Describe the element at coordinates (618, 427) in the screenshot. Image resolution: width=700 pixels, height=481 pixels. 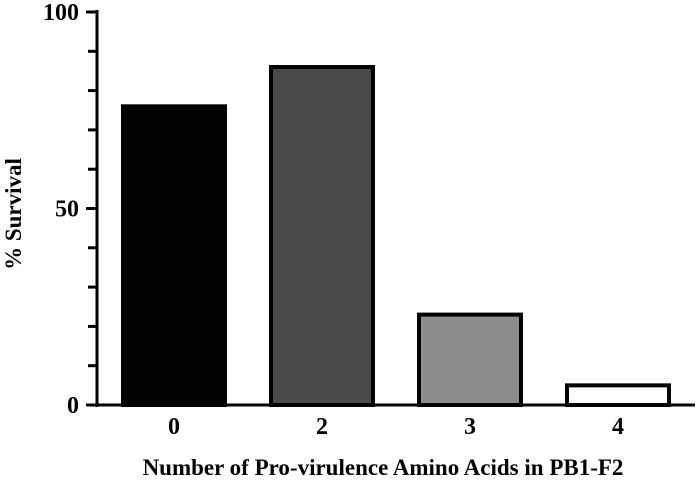
I see `x-tick-label: 4` at that location.